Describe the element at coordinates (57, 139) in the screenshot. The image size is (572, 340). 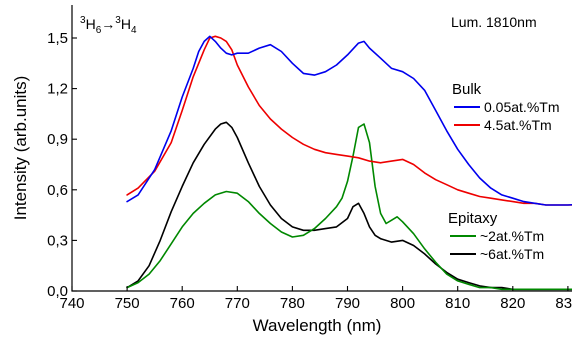
I see `y-tick-label-0,9: 0,9` at that location.